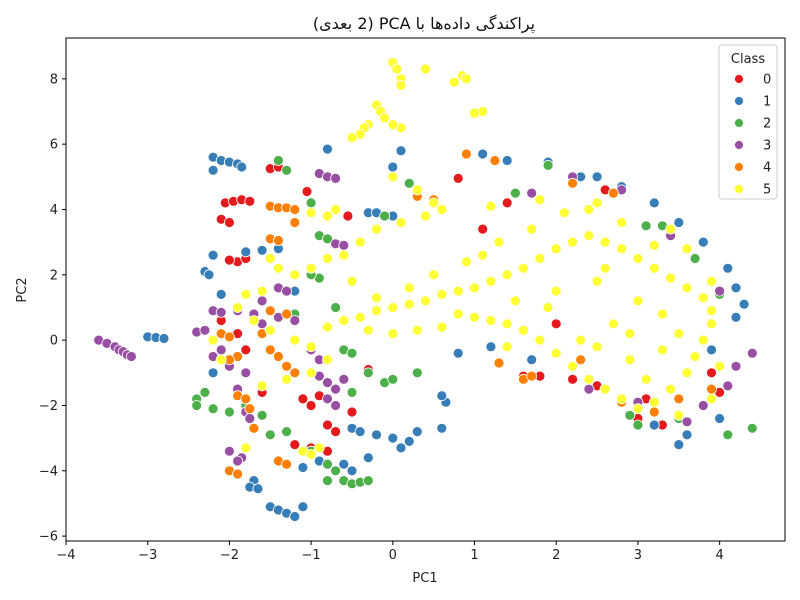  I want to click on x-tick-label: 2, so click(556, 555).